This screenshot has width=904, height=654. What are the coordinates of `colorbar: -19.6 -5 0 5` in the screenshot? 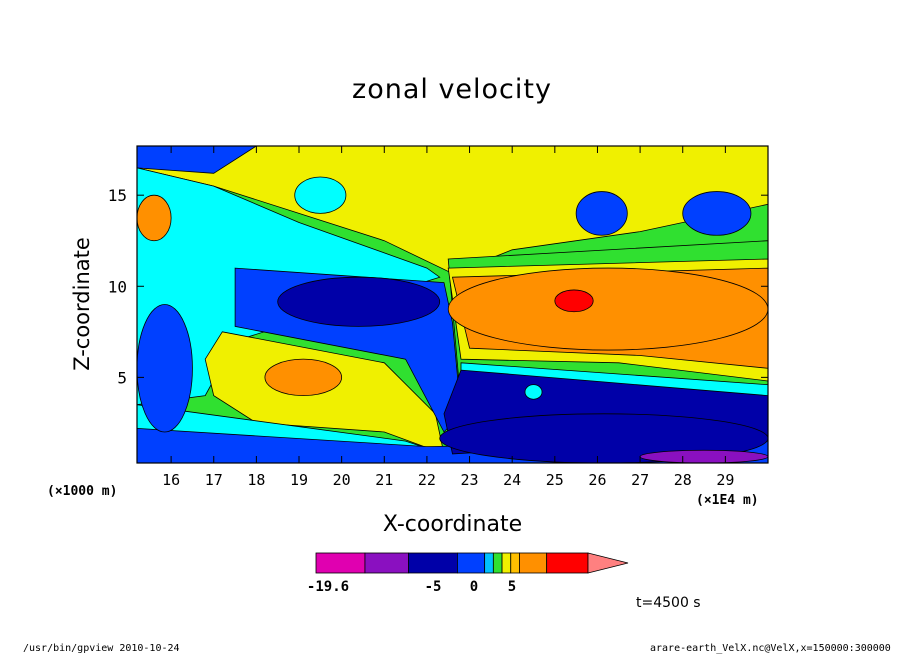 It's located at (468, 573).